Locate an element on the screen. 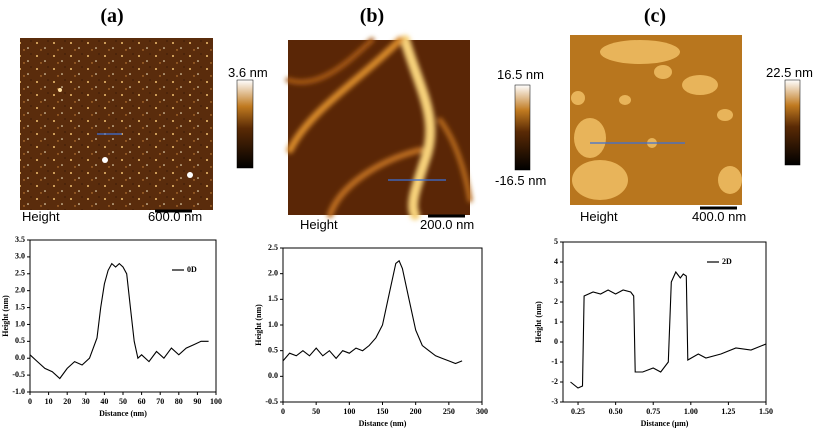 The width and height of the screenshot is (813, 434). y-tick-label: -3 is located at coordinates (554, 401).